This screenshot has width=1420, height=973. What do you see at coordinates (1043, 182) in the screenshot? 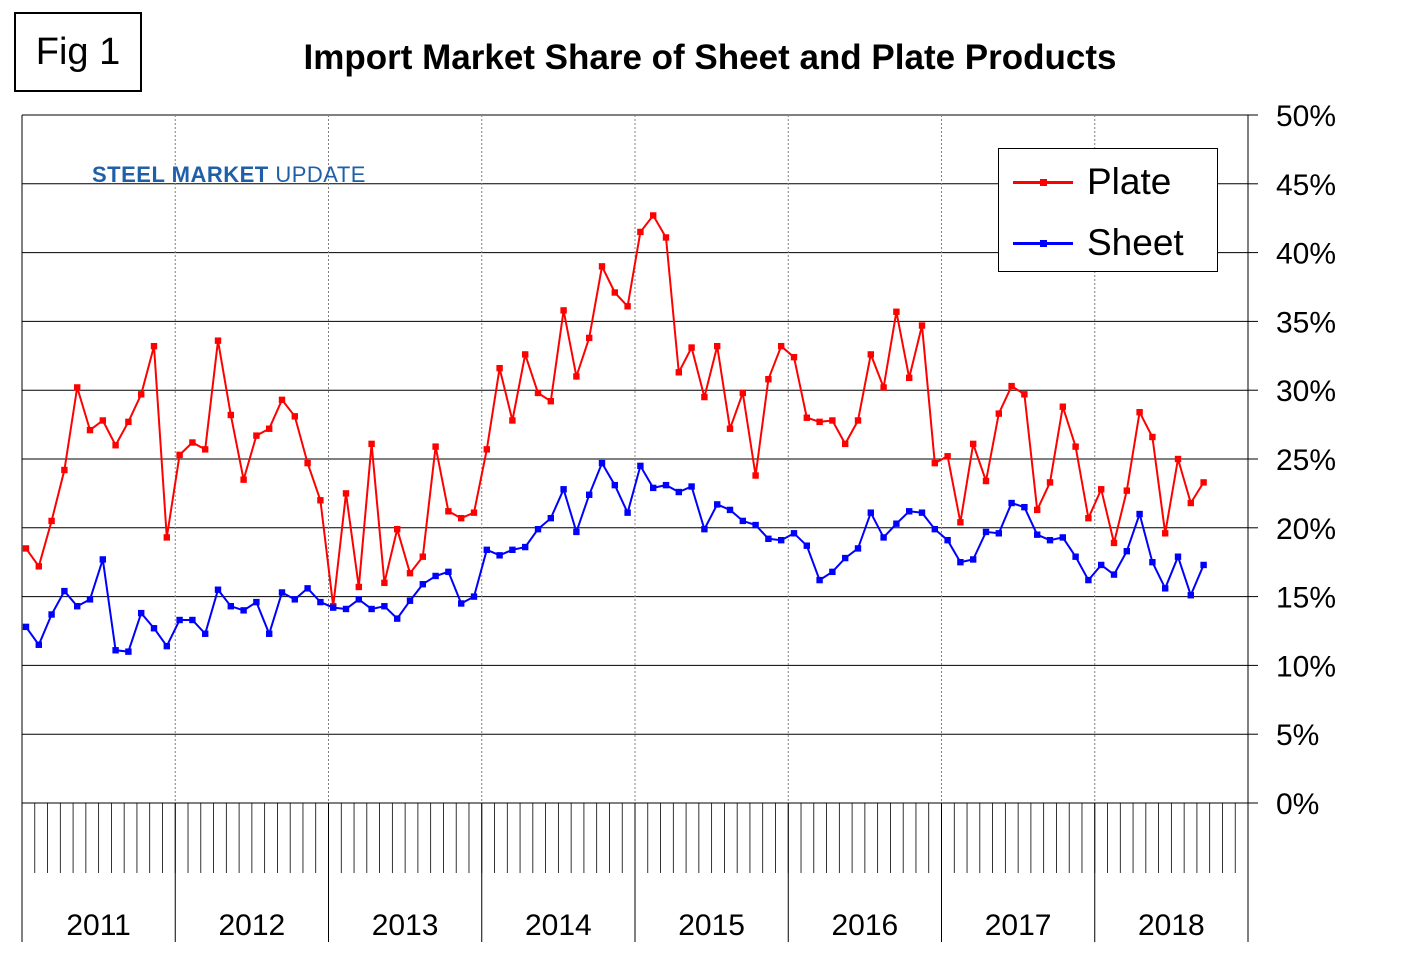
I see `legend-swatch-plate` at bounding box center [1043, 182].